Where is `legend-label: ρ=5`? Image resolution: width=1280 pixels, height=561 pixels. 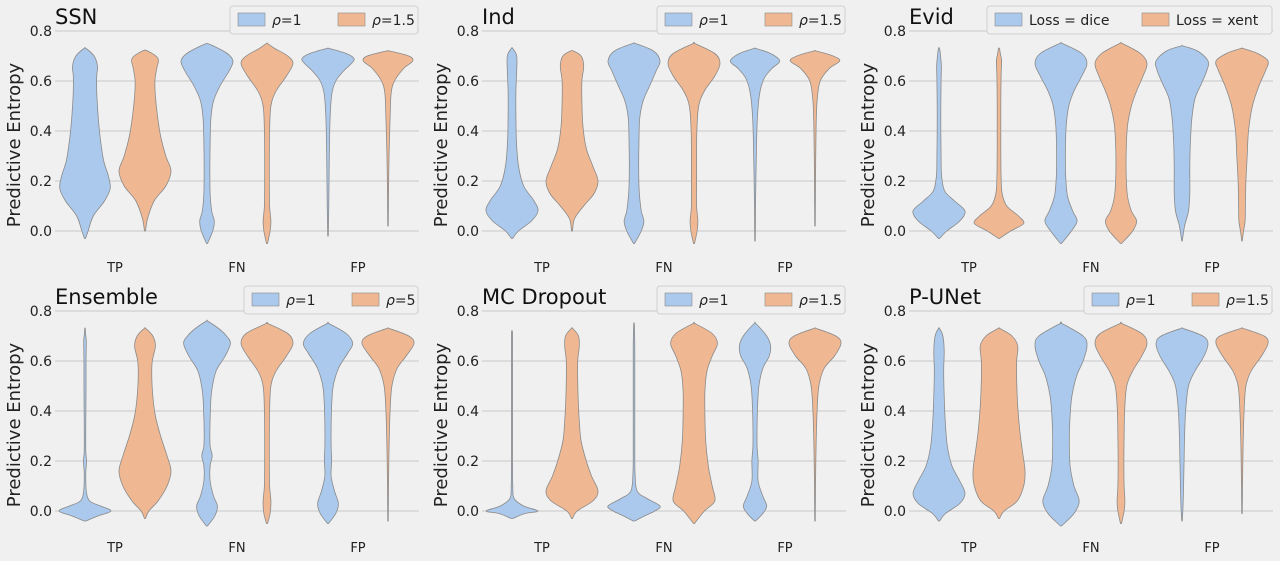
legend-label: ρ=5 is located at coordinates (401, 301).